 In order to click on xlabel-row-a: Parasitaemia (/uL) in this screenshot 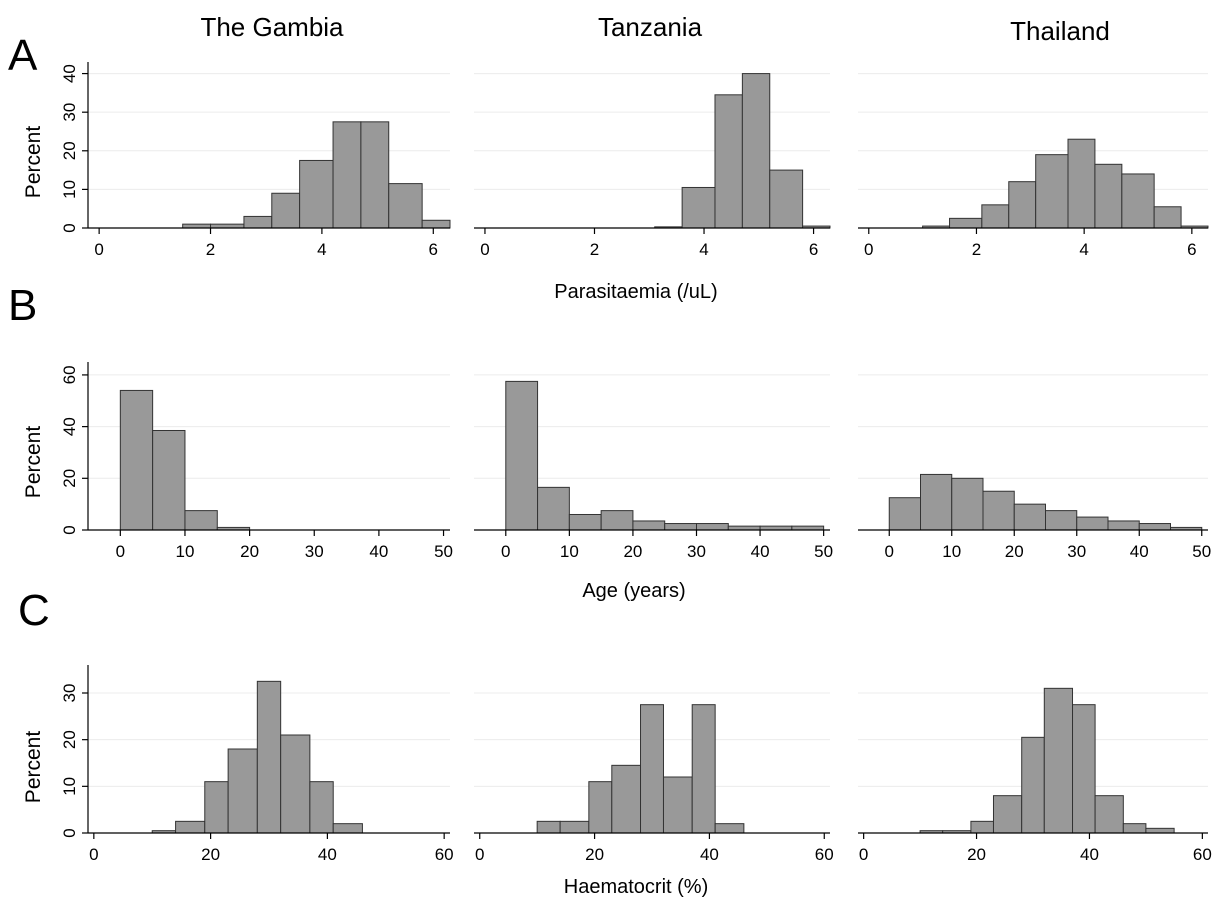, I will do `click(635, 292)`.